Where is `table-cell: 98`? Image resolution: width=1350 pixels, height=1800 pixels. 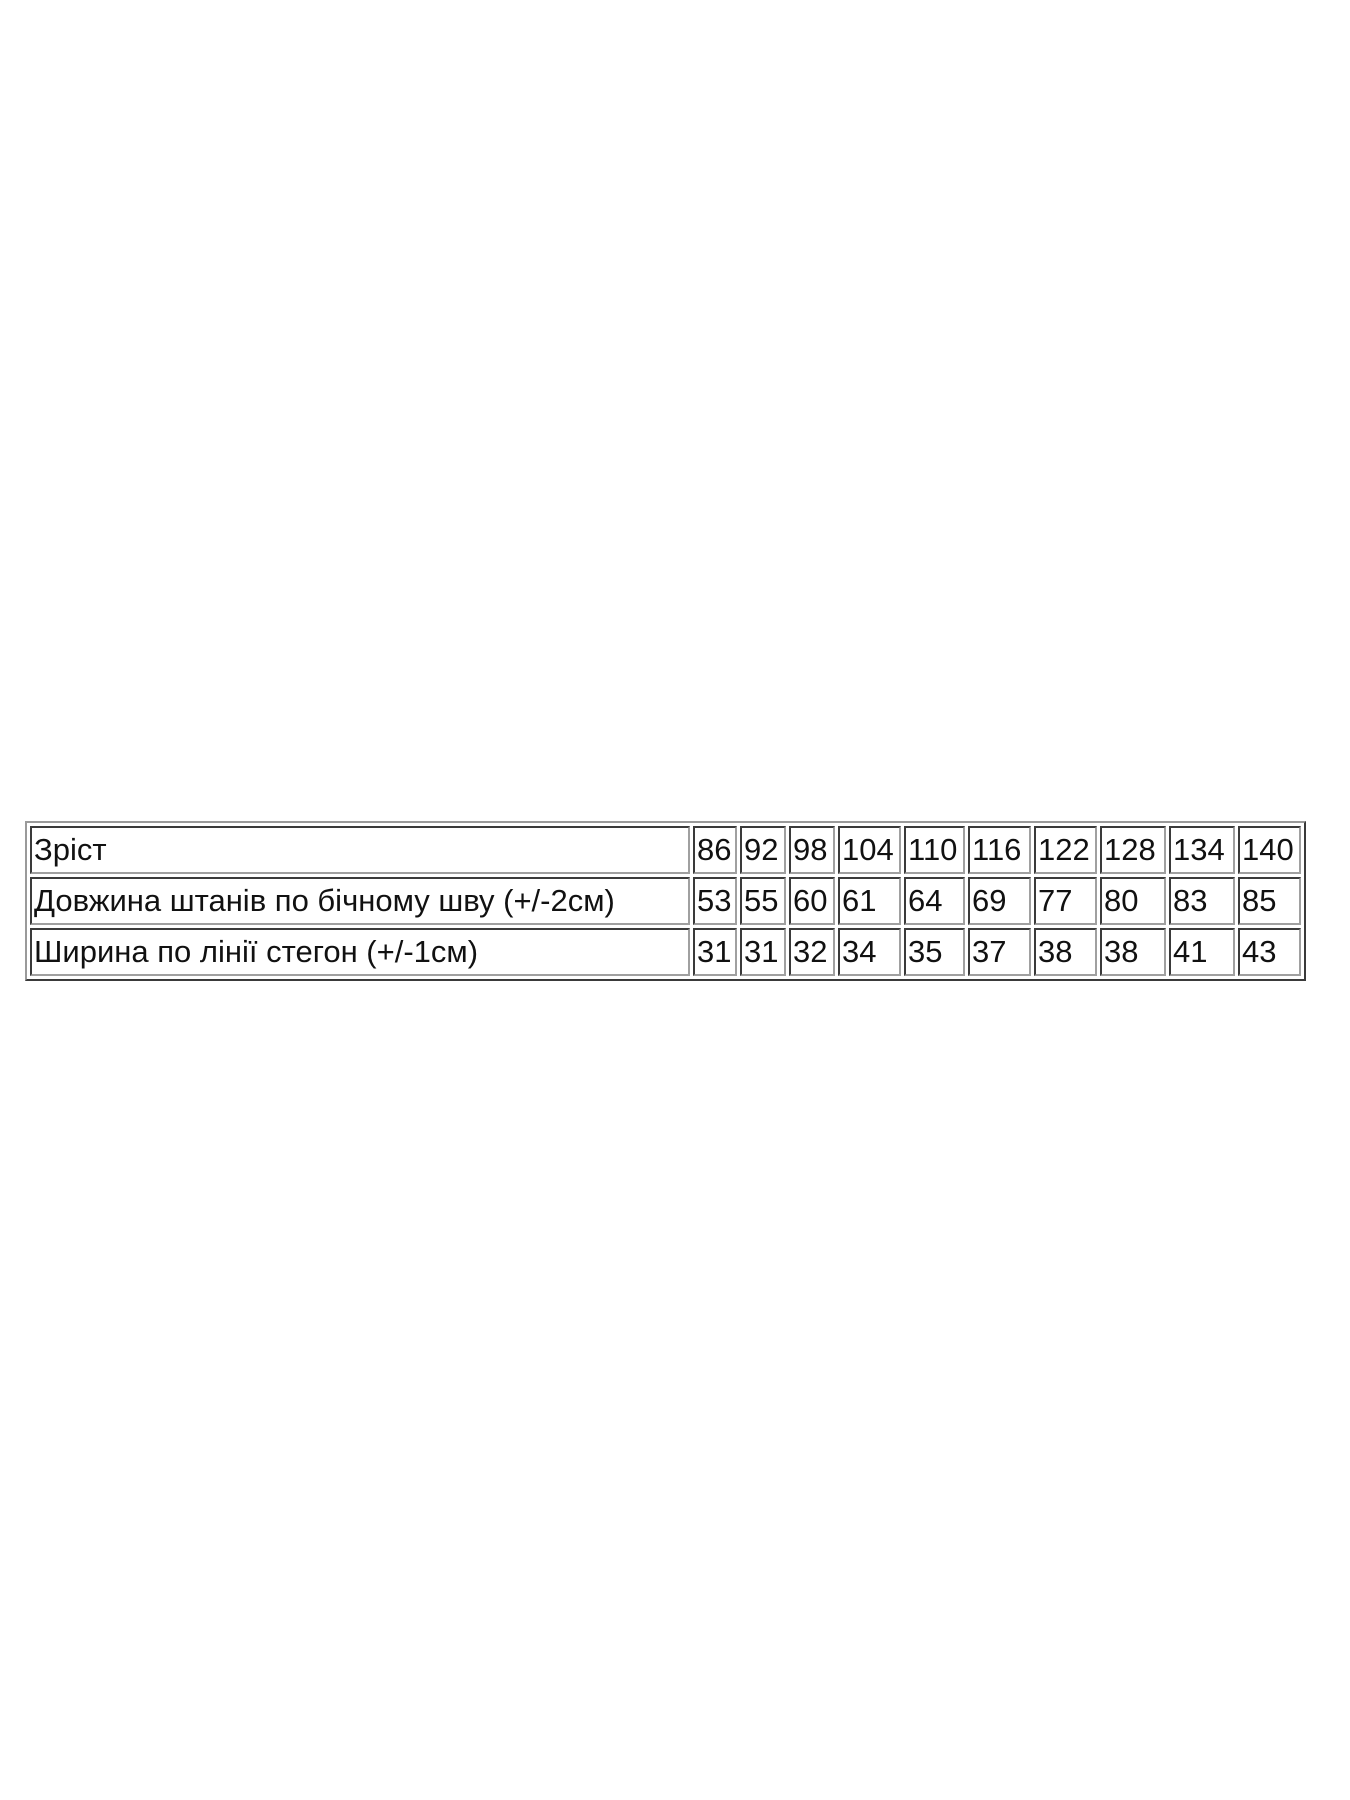 table-cell: 98 is located at coordinates (812, 850).